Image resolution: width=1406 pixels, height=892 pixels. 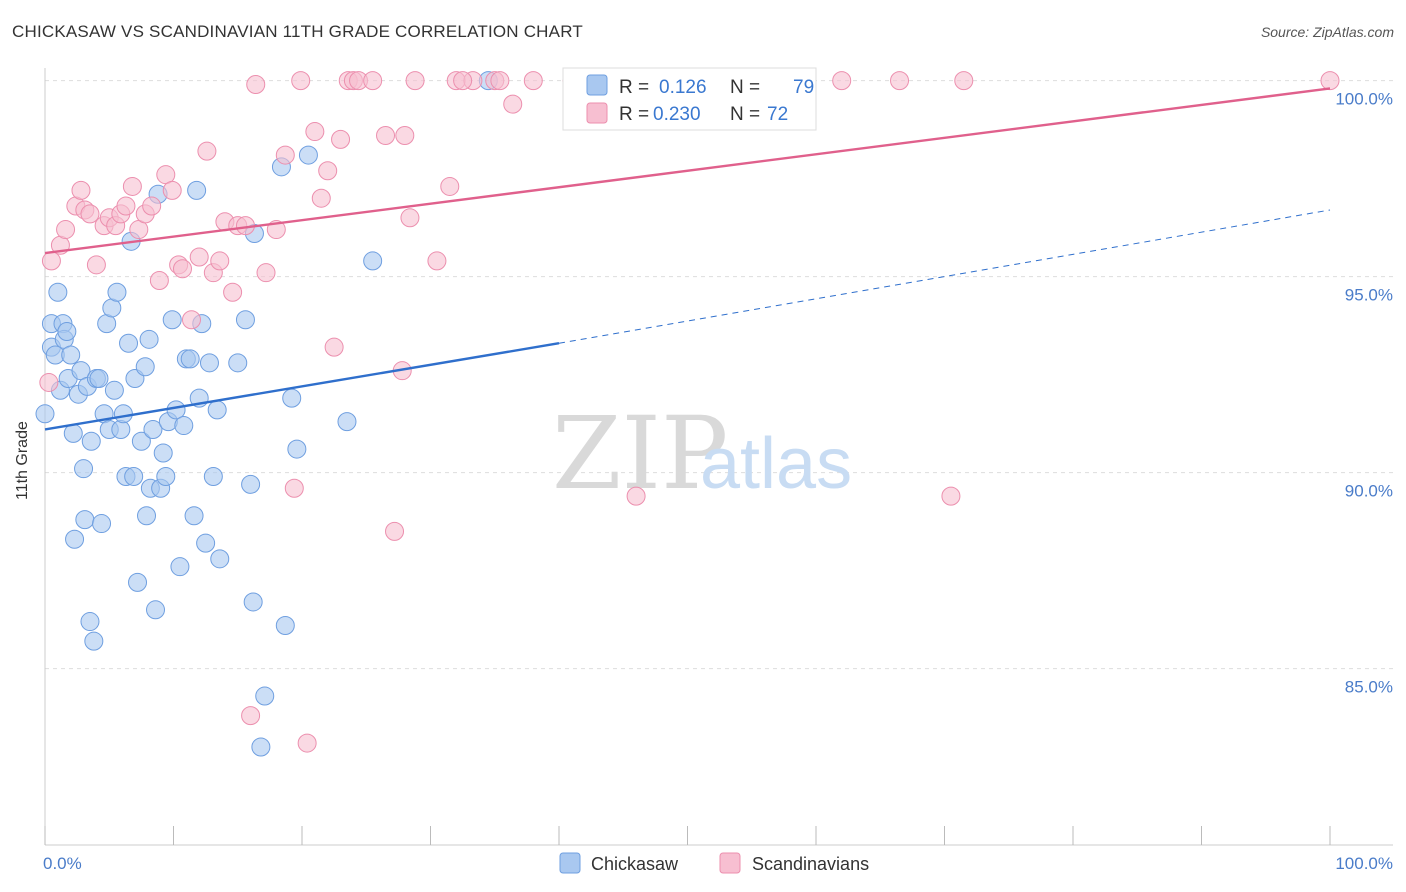 What do you see at coordinates (1327, 32) in the screenshot?
I see `source-label: Source: ZipAtlas.com` at bounding box center [1327, 32].